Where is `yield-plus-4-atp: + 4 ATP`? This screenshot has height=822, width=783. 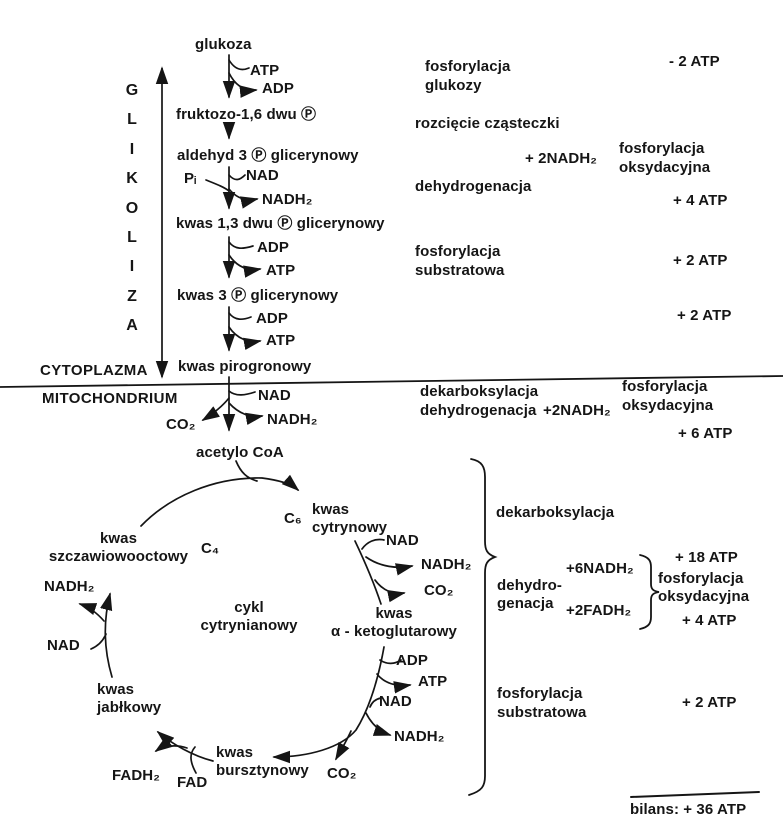
yield-plus-4-atp: + 4 ATP is located at coordinates (700, 200).